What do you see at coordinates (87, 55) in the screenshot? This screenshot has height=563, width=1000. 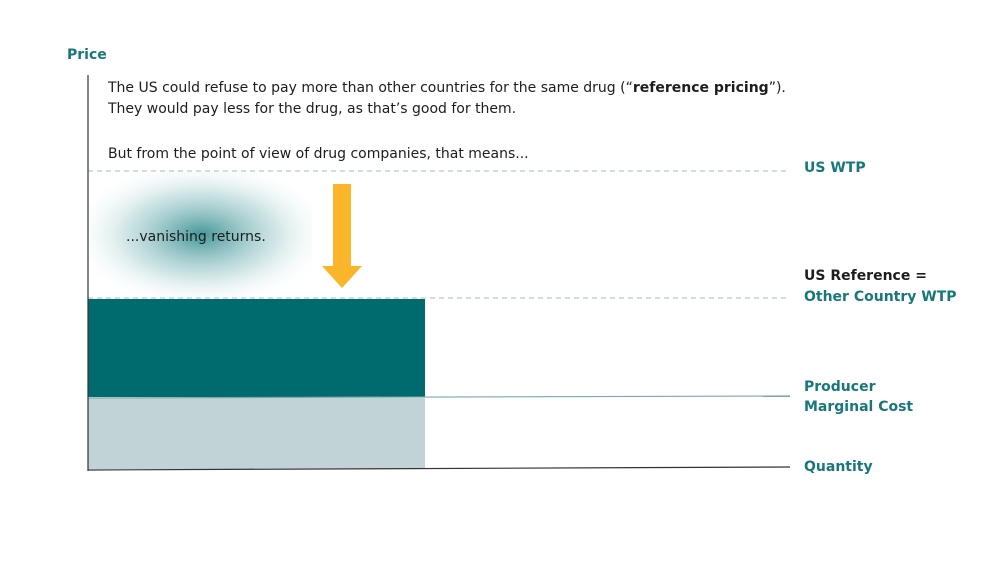 I see `y-axis-label: Price` at bounding box center [87, 55].